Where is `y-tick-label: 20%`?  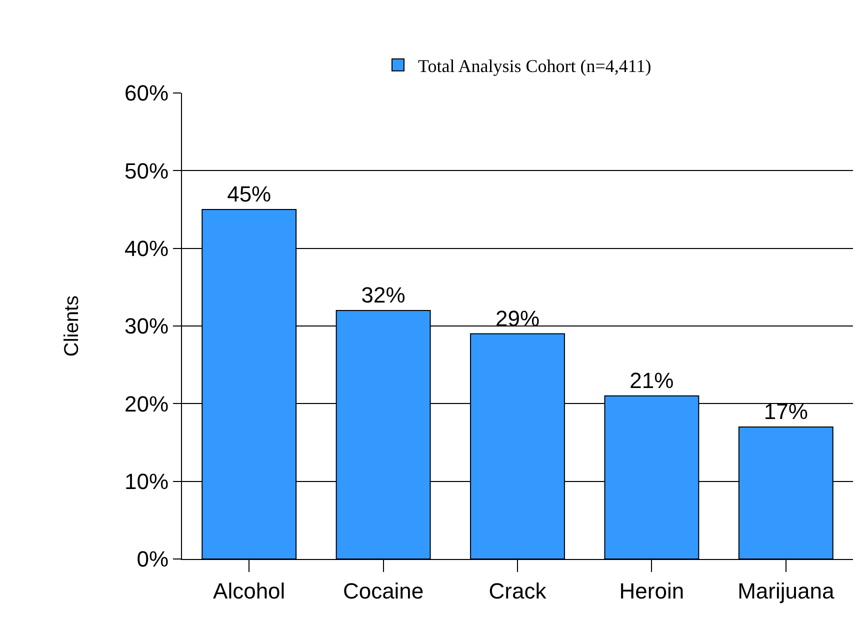
y-tick-label: 20% is located at coordinates (146, 403).